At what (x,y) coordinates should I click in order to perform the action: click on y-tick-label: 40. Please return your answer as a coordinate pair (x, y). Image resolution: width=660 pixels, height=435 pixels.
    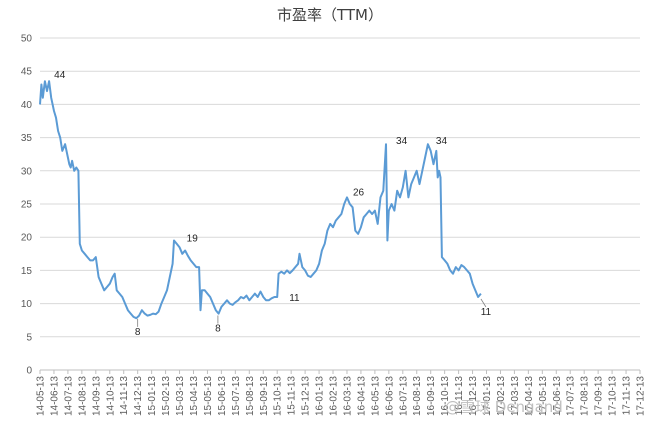
    Looking at the image, I should click on (27, 105).